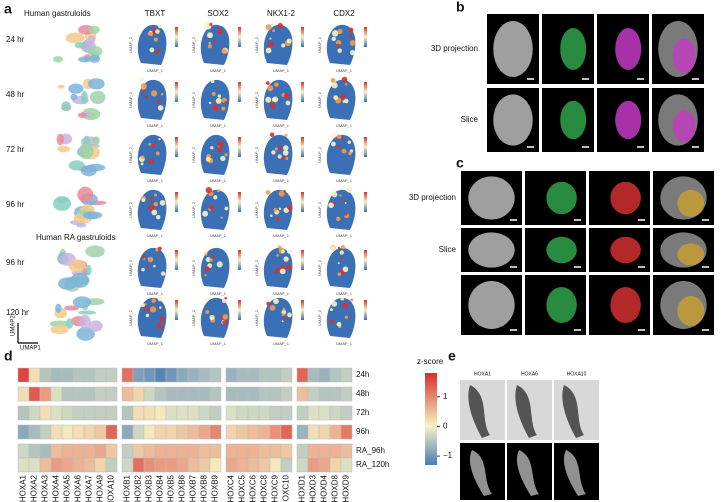  Describe the element at coordinates (529, 374) in the screenshot. I see `column-title: HOXA6` at that location.